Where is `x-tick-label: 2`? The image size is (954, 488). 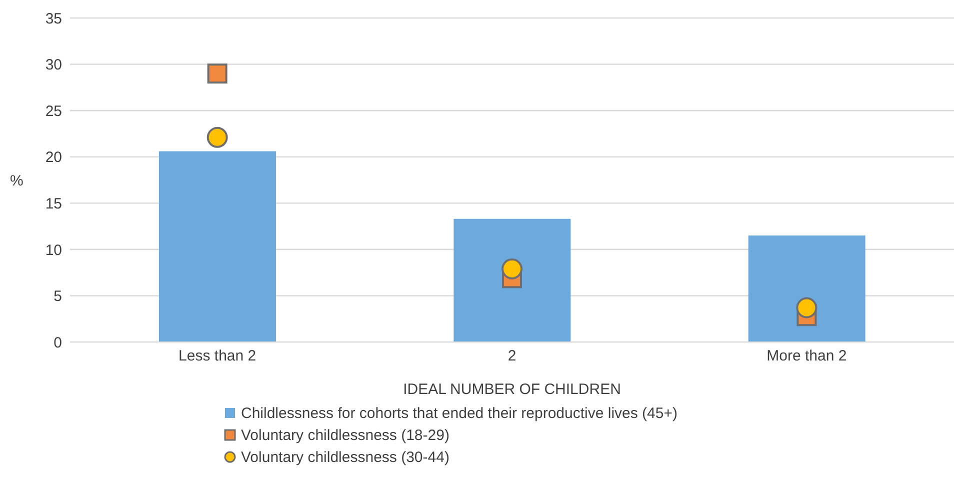 x-tick-label: 2 is located at coordinates (512, 356).